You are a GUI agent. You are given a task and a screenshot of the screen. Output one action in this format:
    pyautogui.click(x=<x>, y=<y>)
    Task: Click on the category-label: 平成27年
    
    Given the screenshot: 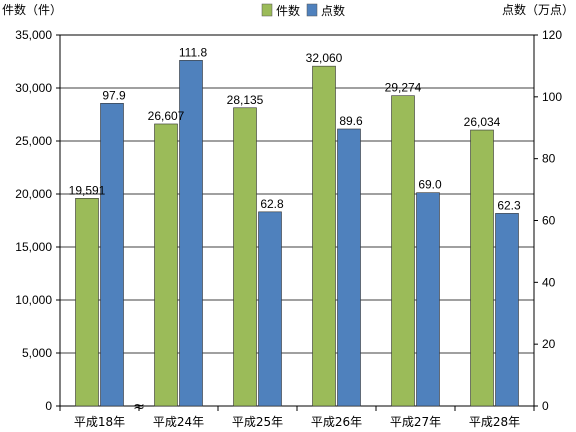 What is the action you would take?
    pyautogui.click(x=415, y=422)
    